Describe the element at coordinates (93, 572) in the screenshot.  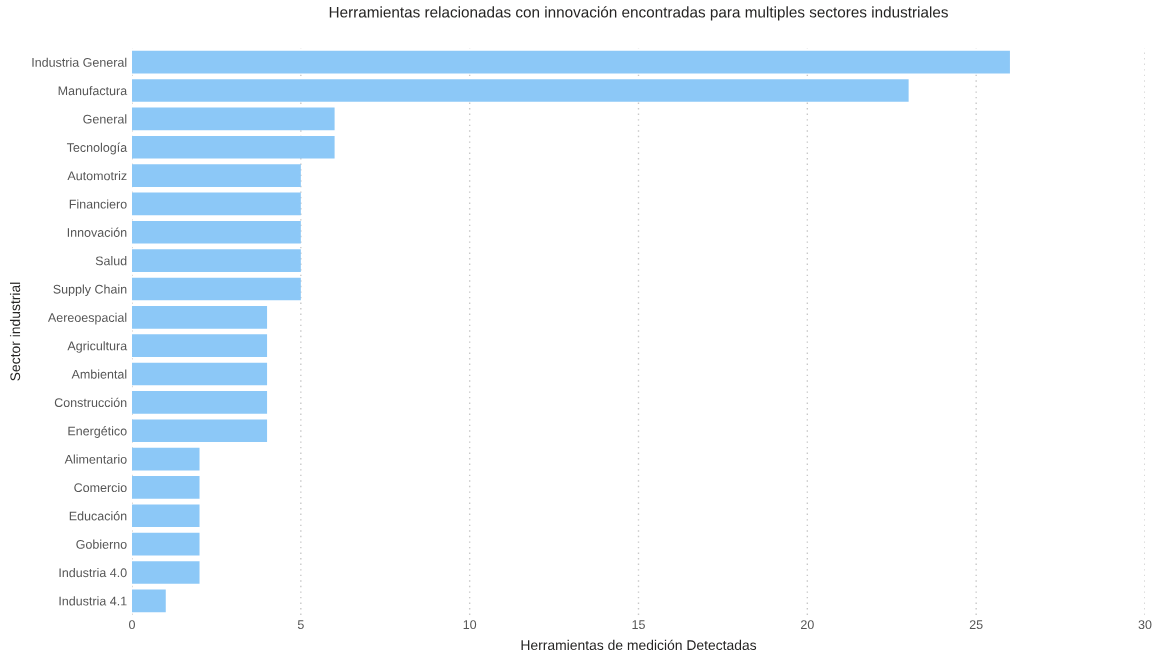
I see `y-tick-label: Industria 4.0` at that location.